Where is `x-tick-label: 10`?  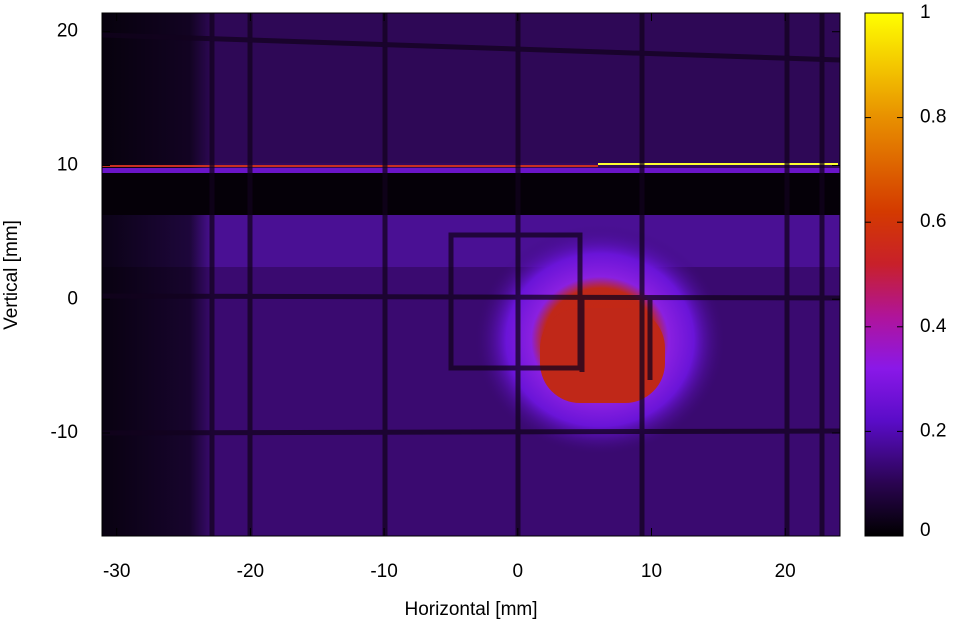
x-tick-label: 10 is located at coordinates (651, 571).